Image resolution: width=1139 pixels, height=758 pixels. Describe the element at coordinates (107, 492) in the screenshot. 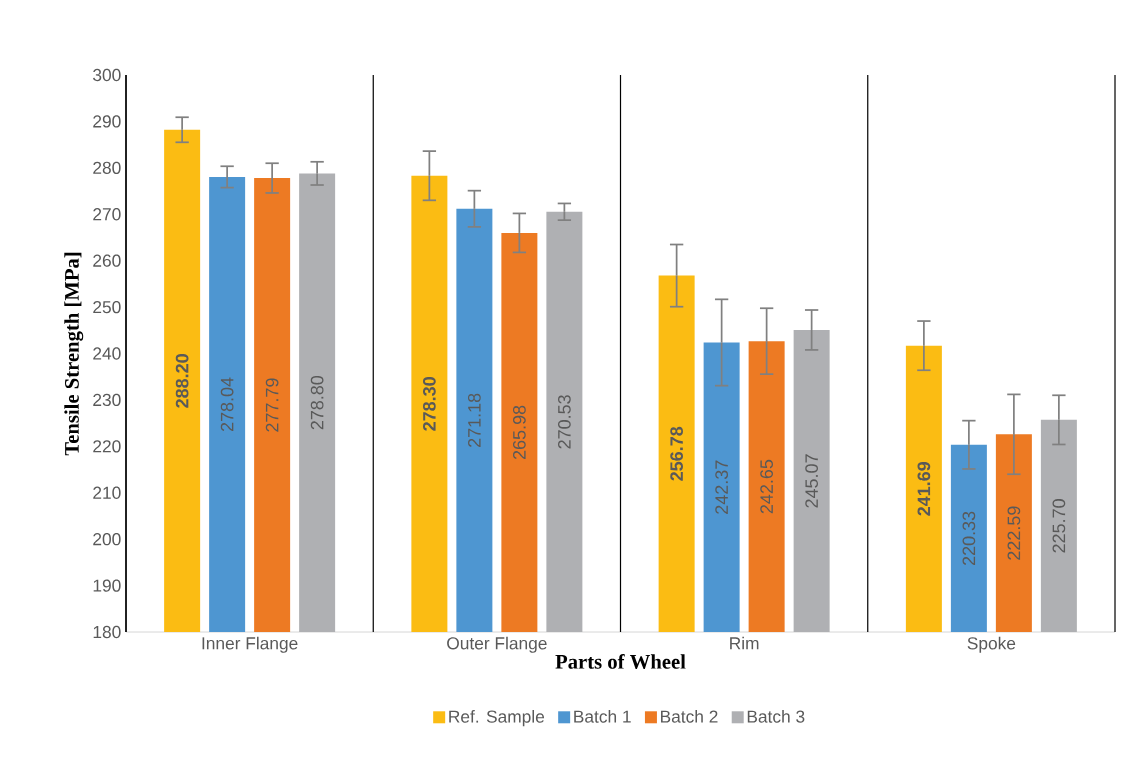

I see `y-tick-label: 210` at that location.